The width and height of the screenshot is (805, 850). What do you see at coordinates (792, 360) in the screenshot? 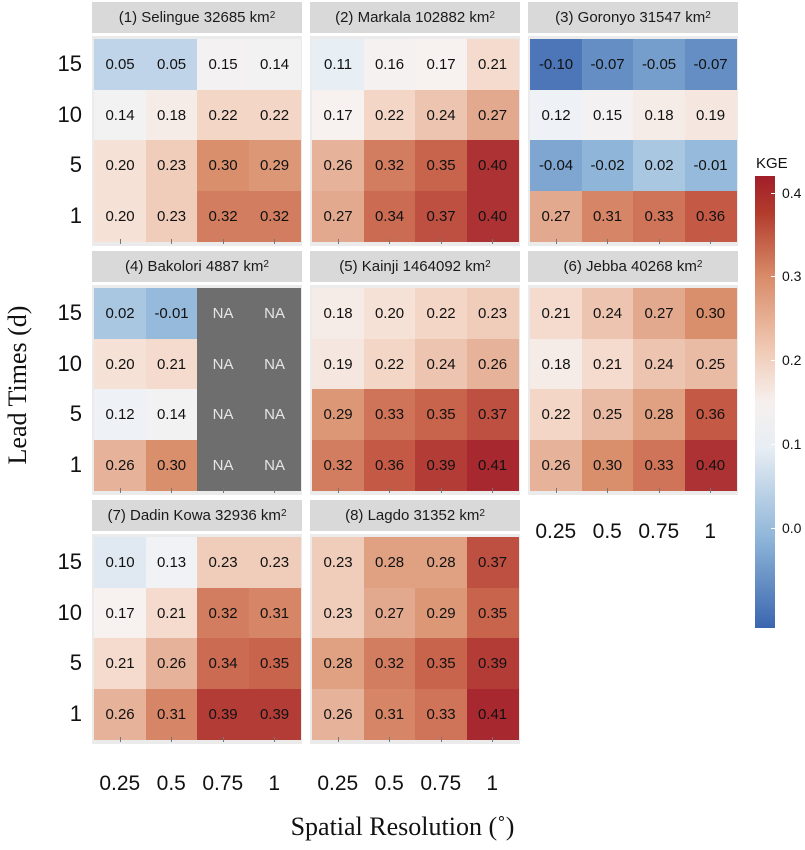
I see `legend-tick-label: 0.2` at bounding box center [792, 360].